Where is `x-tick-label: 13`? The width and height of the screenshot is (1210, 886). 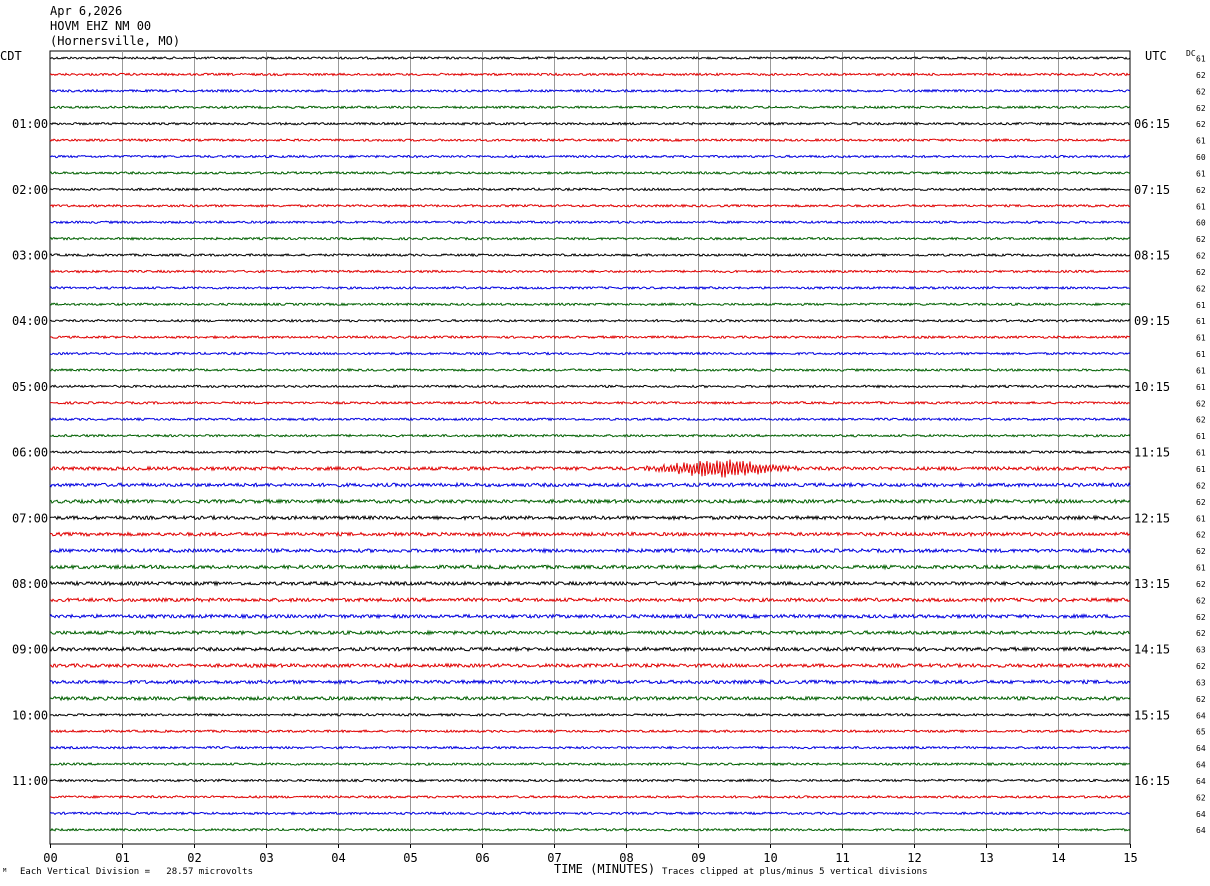
x-tick-label: 13 is located at coordinates (986, 858).